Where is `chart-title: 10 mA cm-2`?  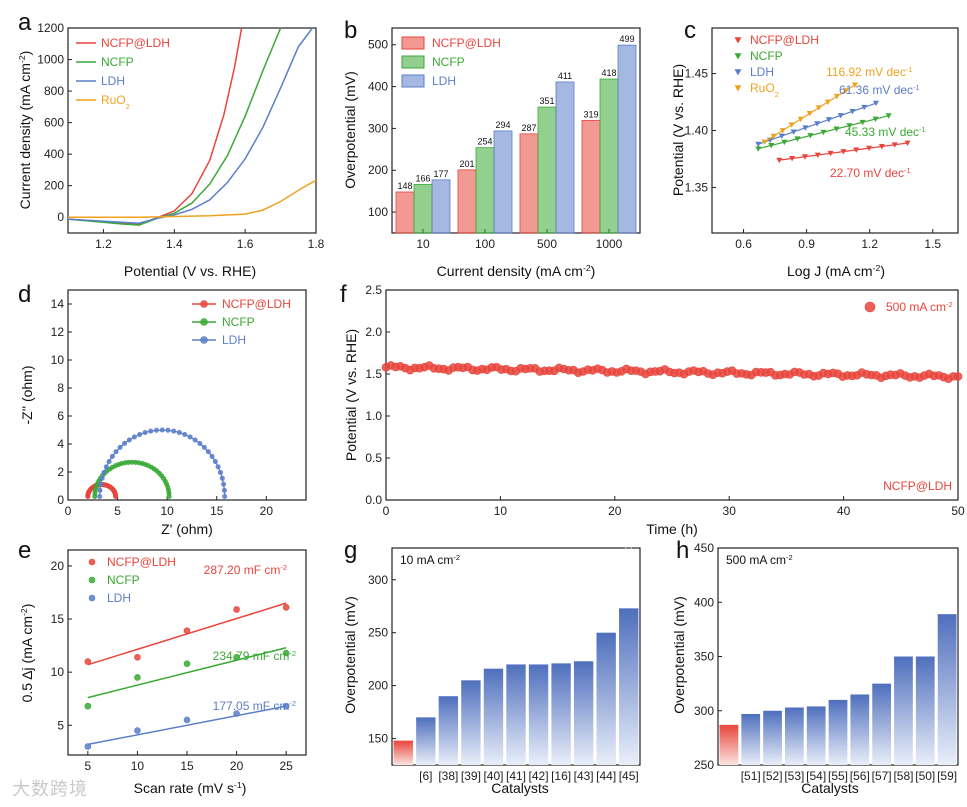 chart-title: 10 mA cm-2 is located at coordinates (430, 560).